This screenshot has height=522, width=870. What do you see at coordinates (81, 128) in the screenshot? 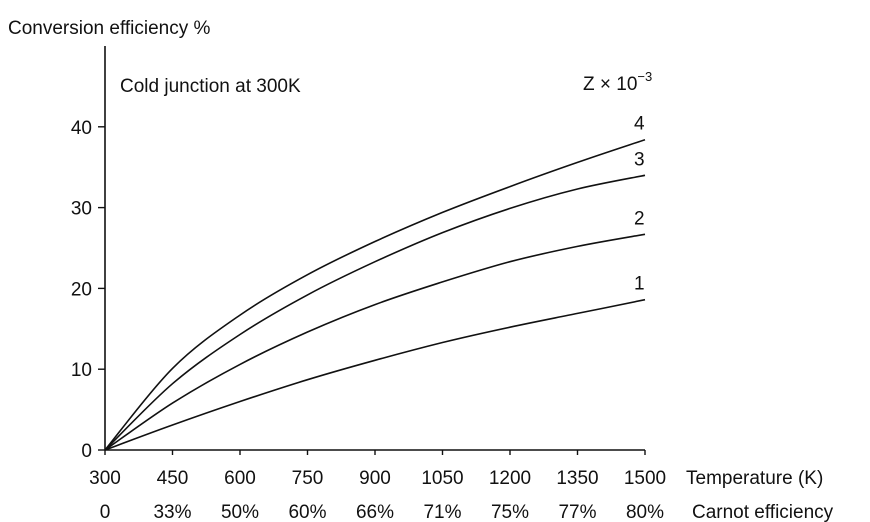
I see `y-tick-label: 40` at bounding box center [81, 128].